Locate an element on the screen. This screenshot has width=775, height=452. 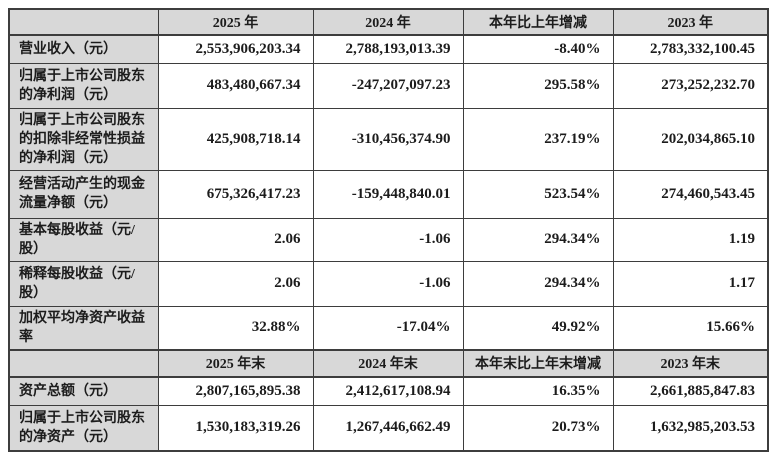
value-change: 523.54% is located at coordinates (538, 194).